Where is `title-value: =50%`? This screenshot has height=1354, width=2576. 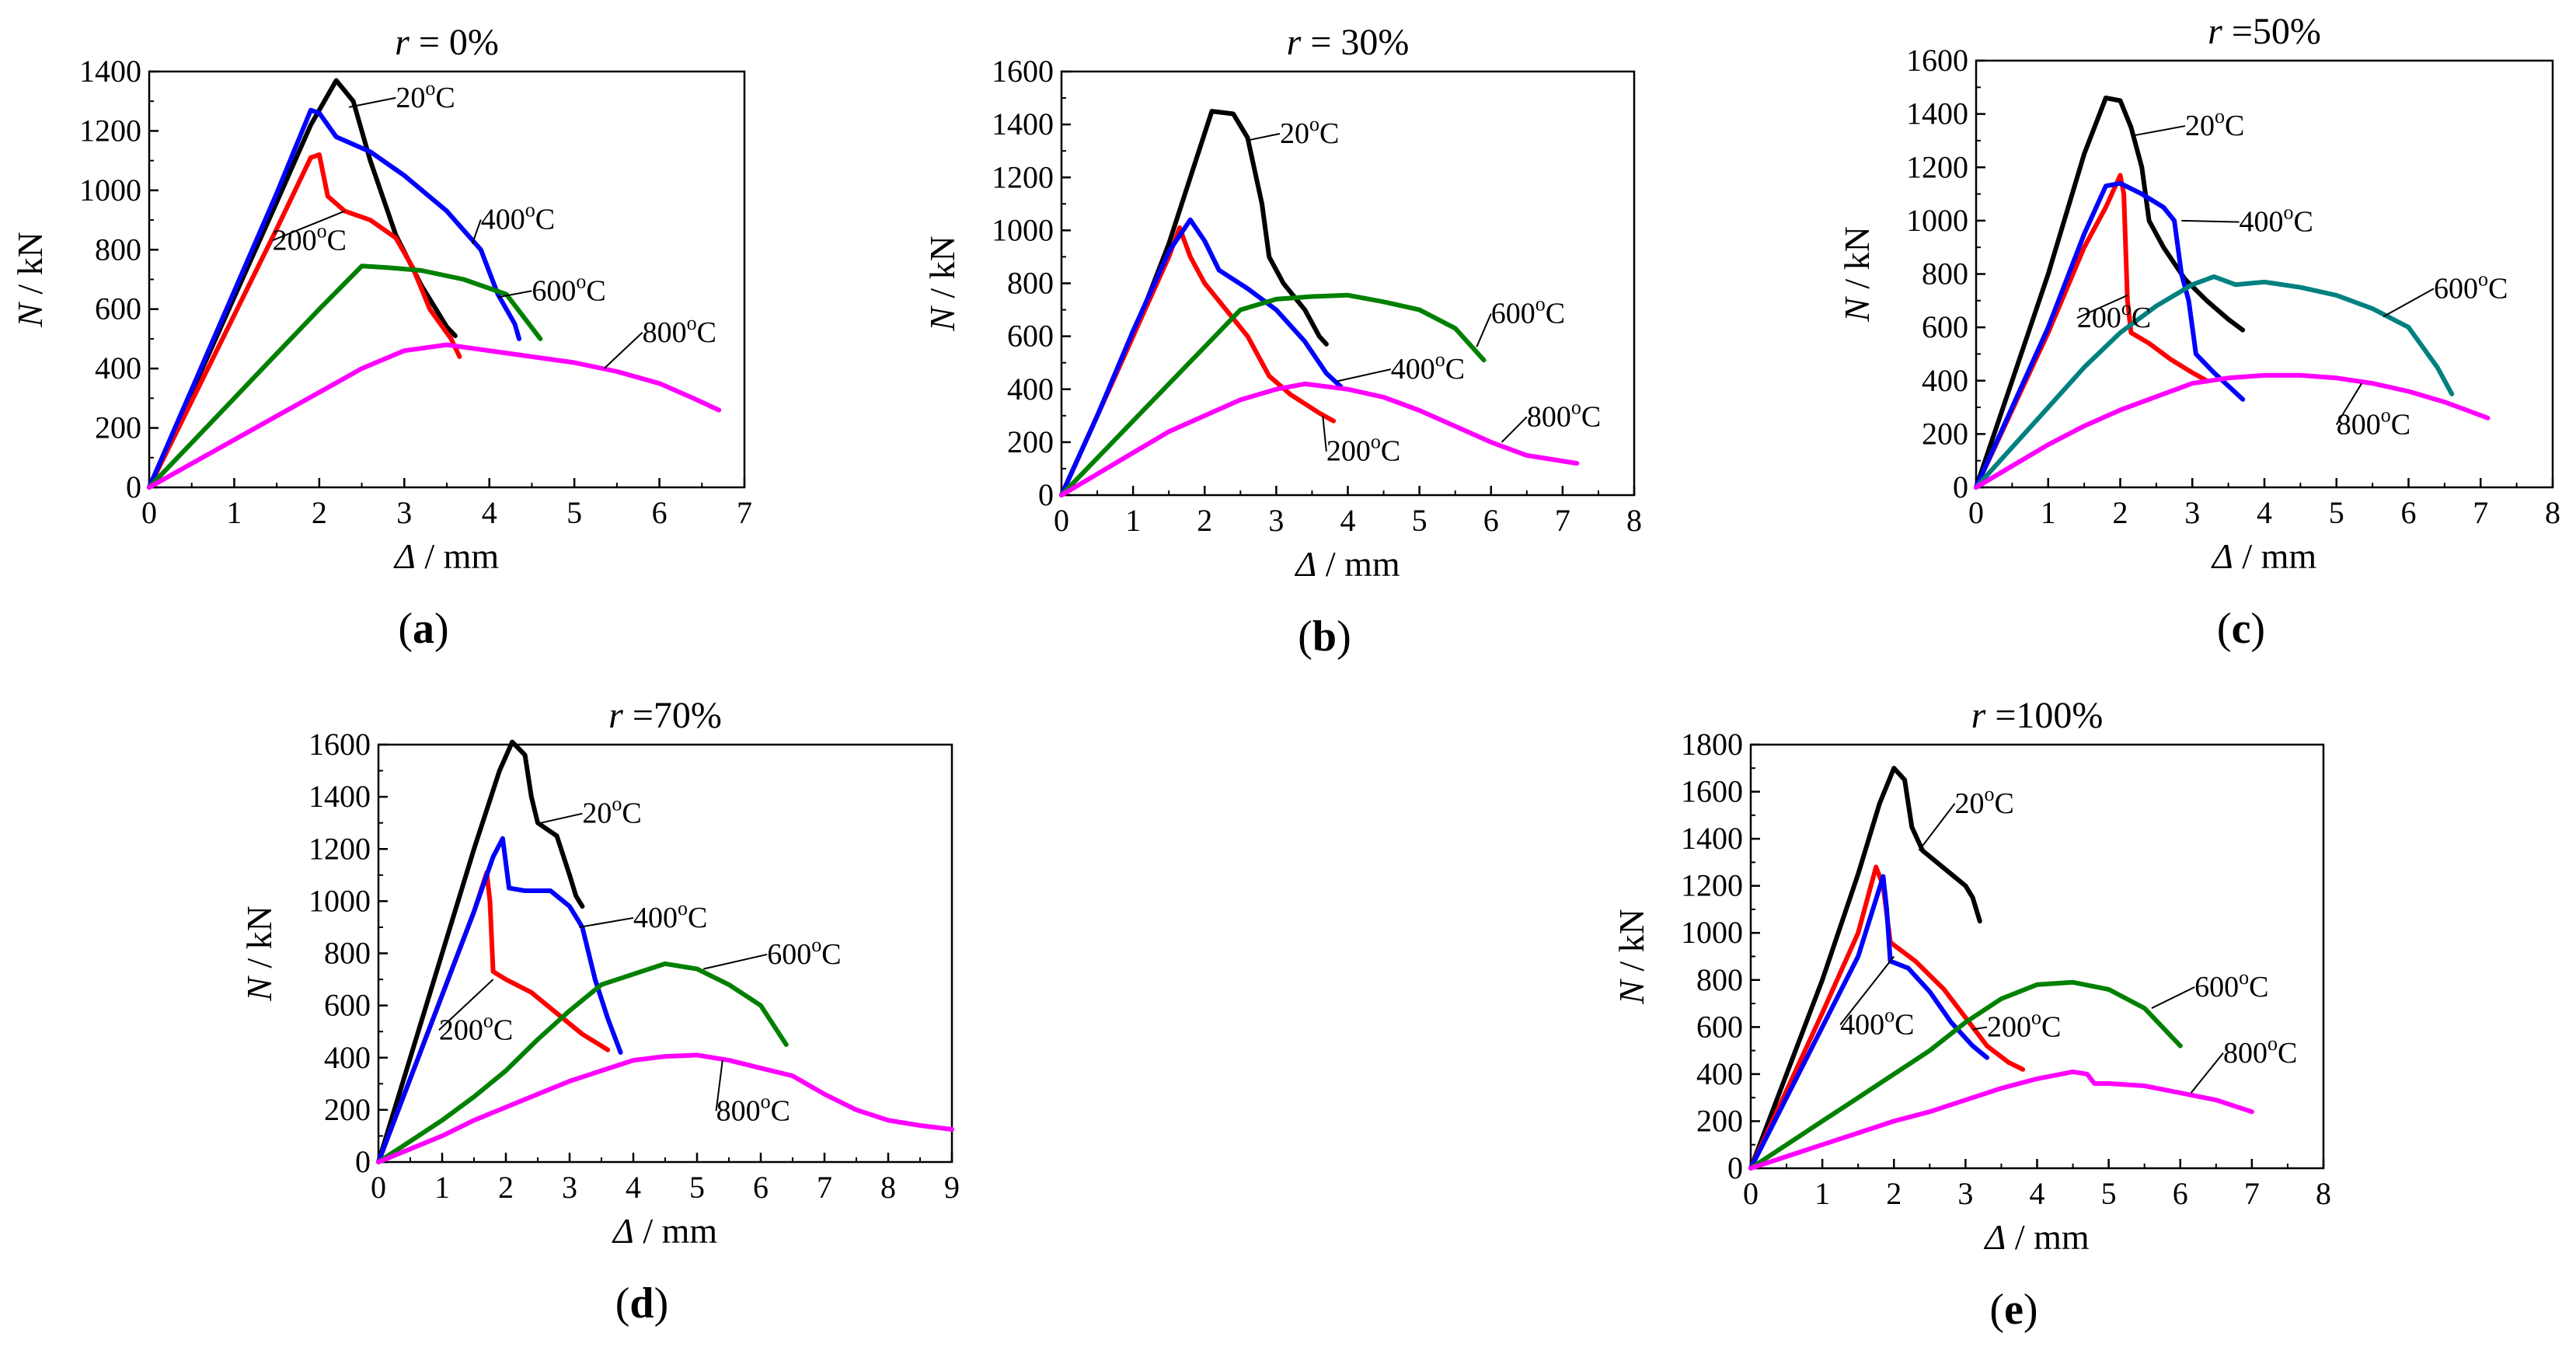
title-value: =50% is located at coordinates (2271, 31).